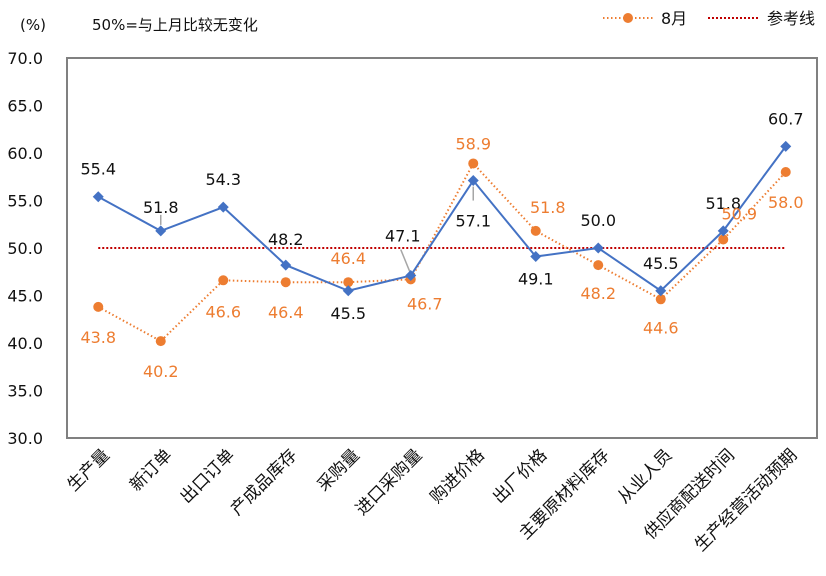  I want to click on y-tick-label: 45.0, so click(25, 296).